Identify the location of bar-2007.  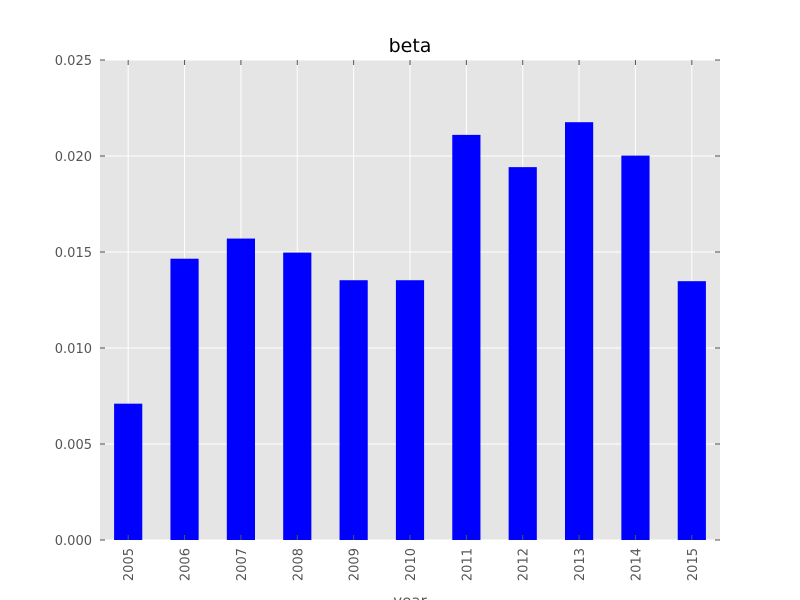
(240, 389).